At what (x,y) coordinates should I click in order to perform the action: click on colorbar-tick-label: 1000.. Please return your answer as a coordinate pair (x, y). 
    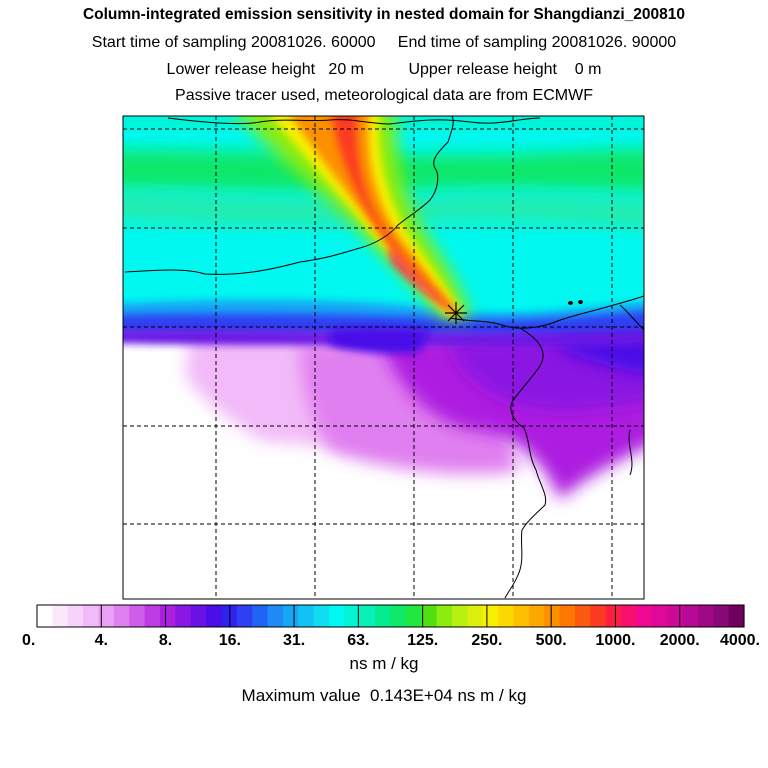
    Looking at the image, I should click on (615, 640).